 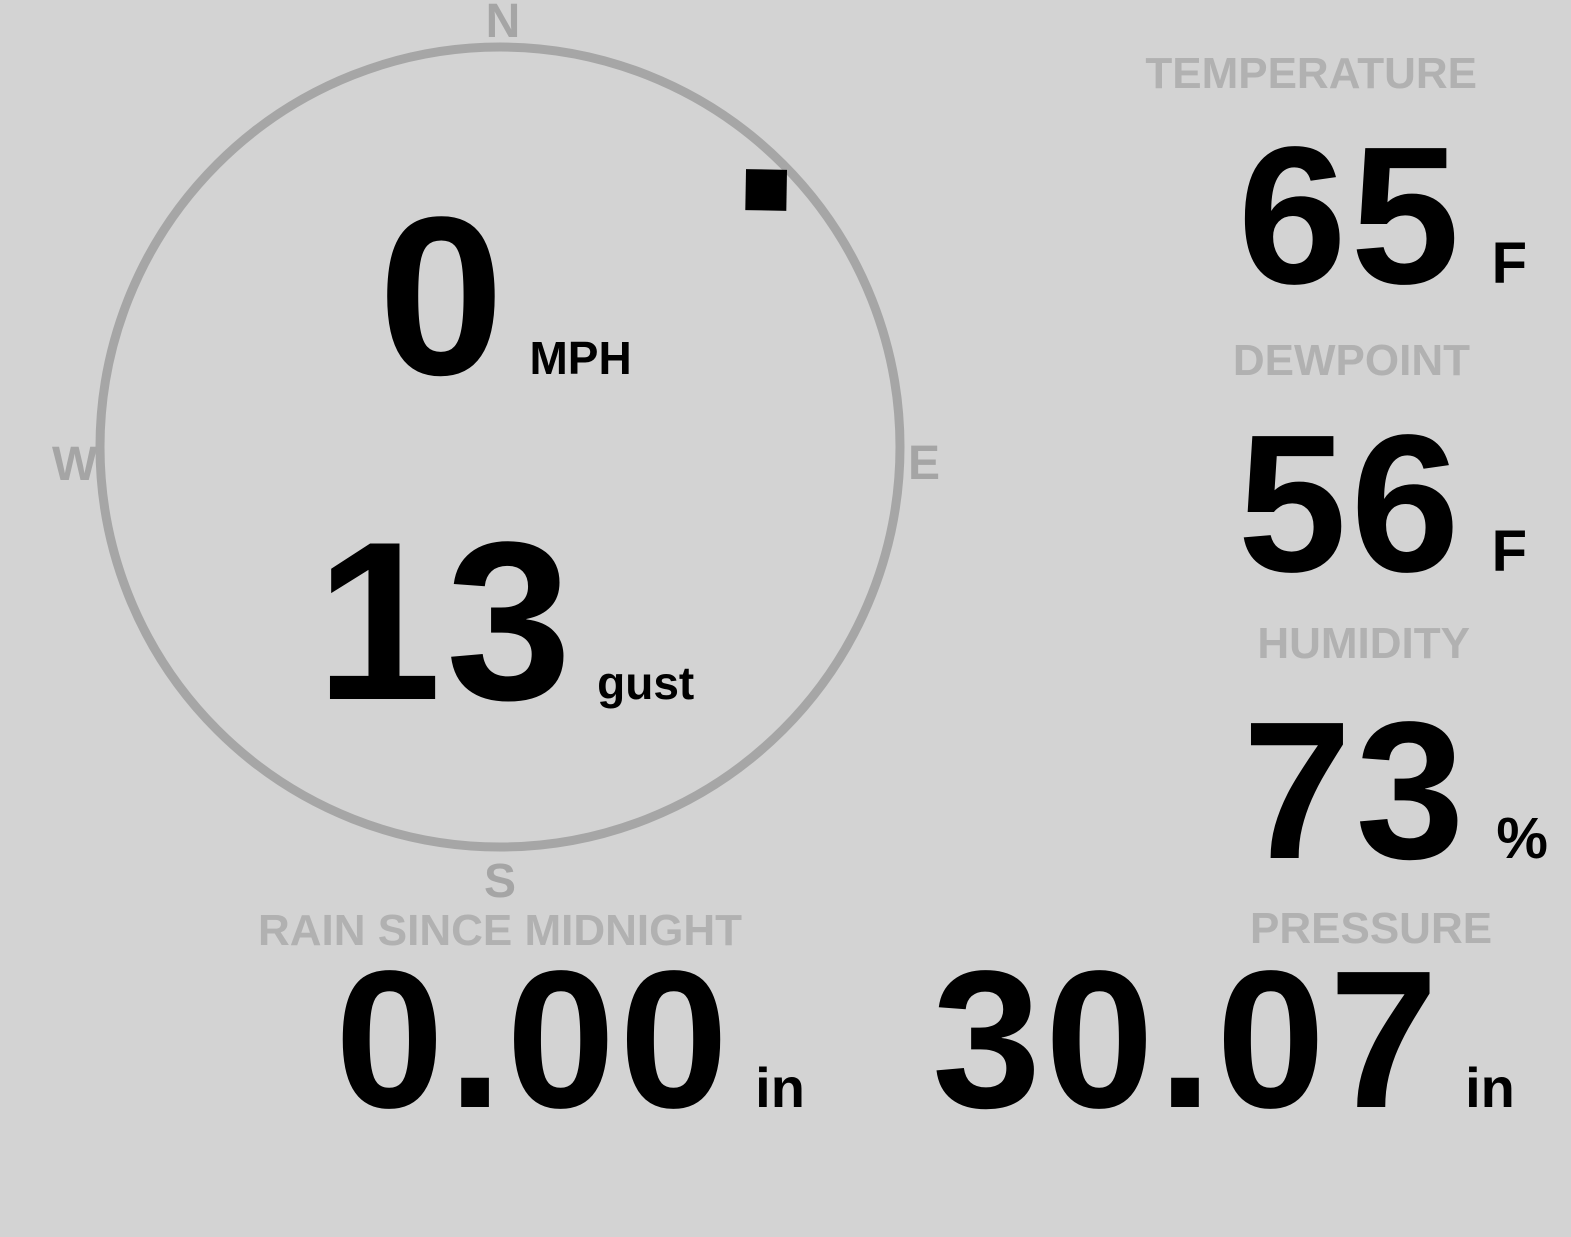 I want to click on wind-speed-row: 0 MPH, so click(x=505, y=296).